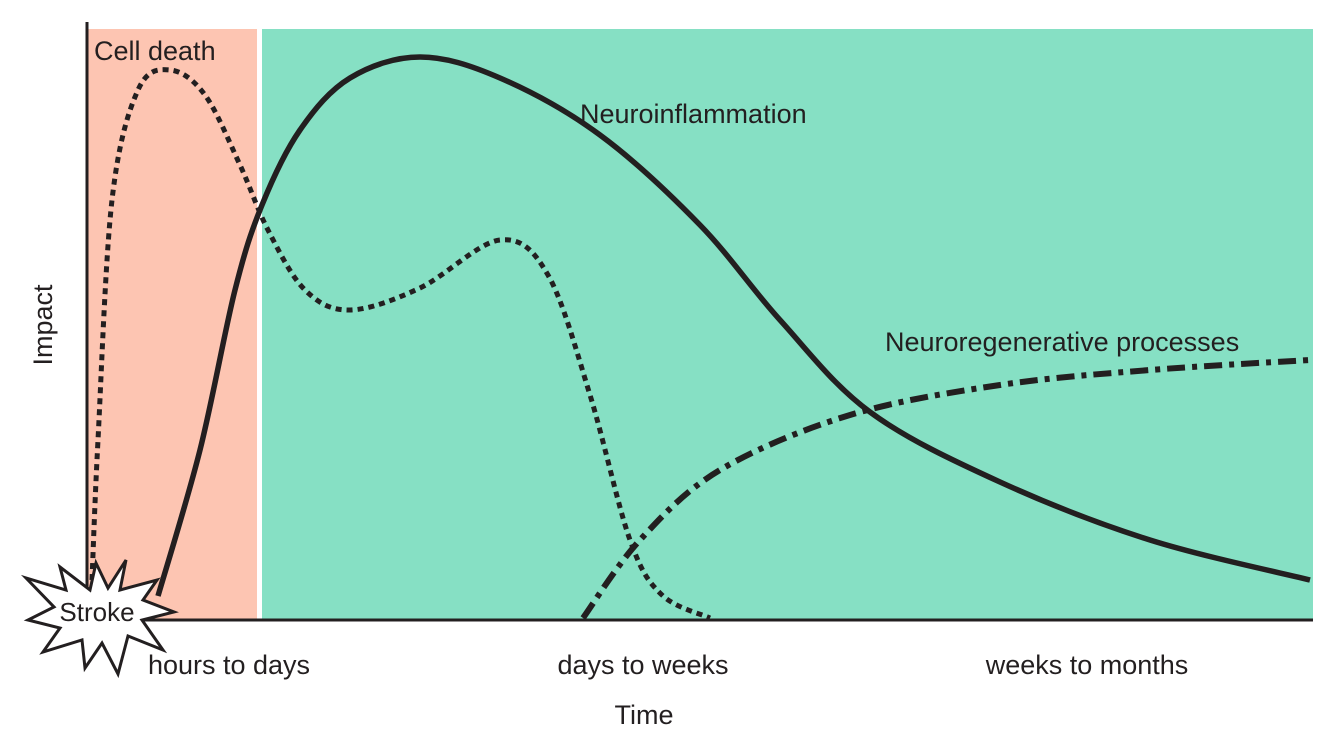 This screenshot has height=750, width=1340. What do you see at coordinates (155, 51) in the screenshot?
I see `cell-death-label: Cell death` at bounding box center [155, 51].